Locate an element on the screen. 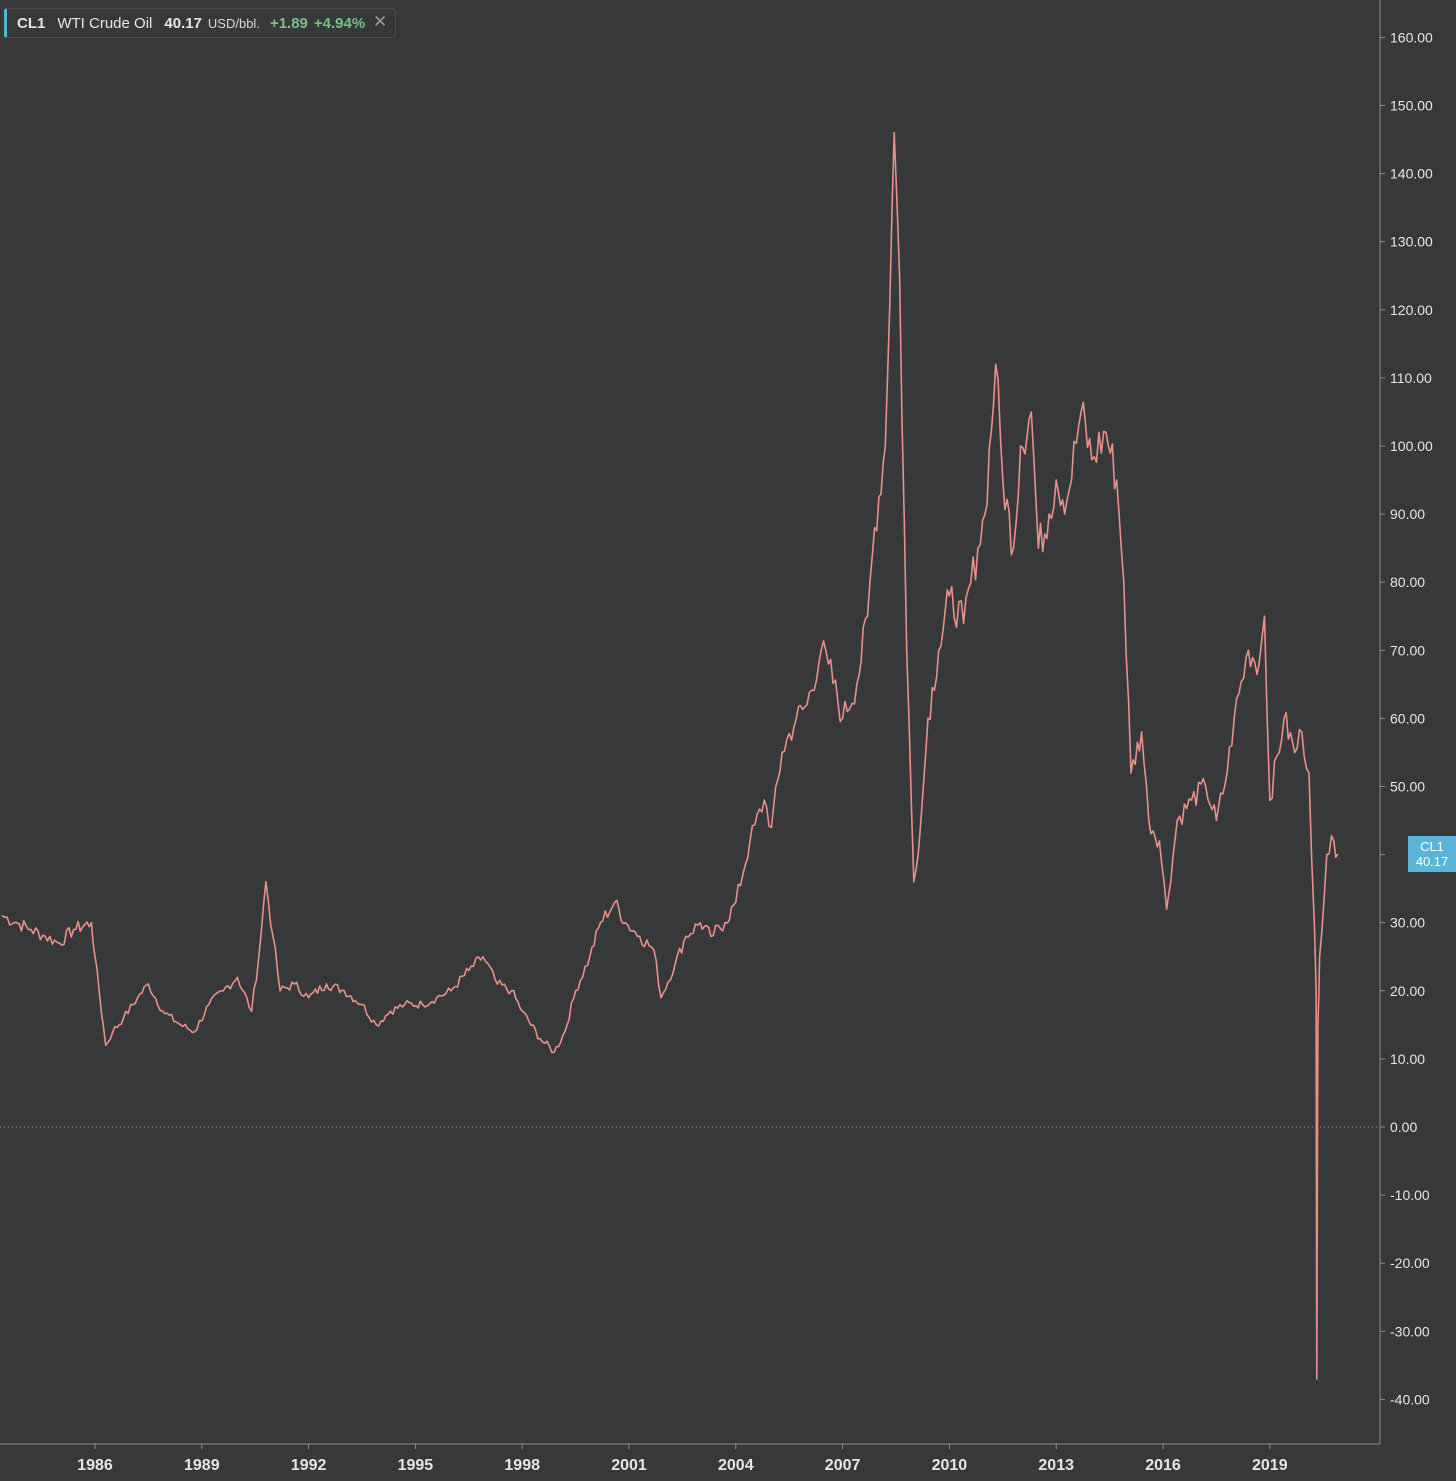 The image size is (1456, 1481). y-tick-label: 130.00 is located at coordinates (1411, 242).